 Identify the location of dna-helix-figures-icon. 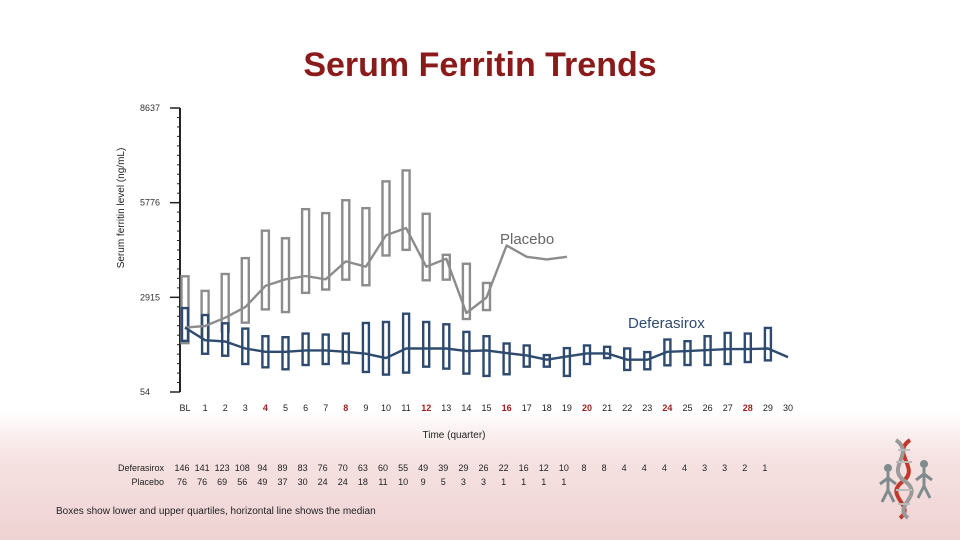
(906, 479).